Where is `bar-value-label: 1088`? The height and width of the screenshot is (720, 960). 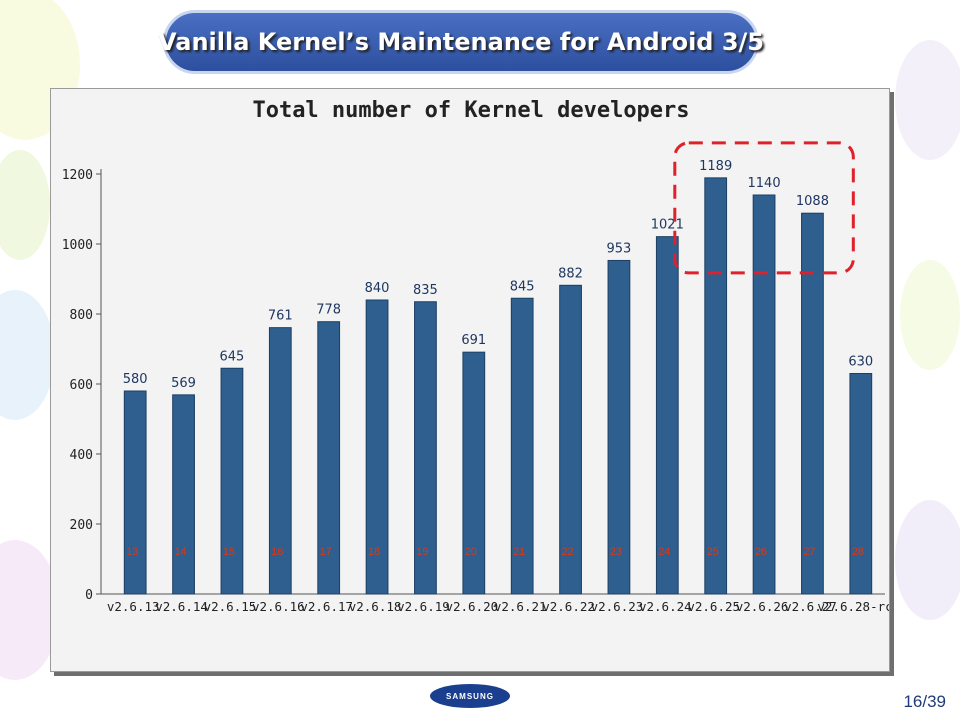 bar-value-label: 1088 is located at coordinates (812, 201).